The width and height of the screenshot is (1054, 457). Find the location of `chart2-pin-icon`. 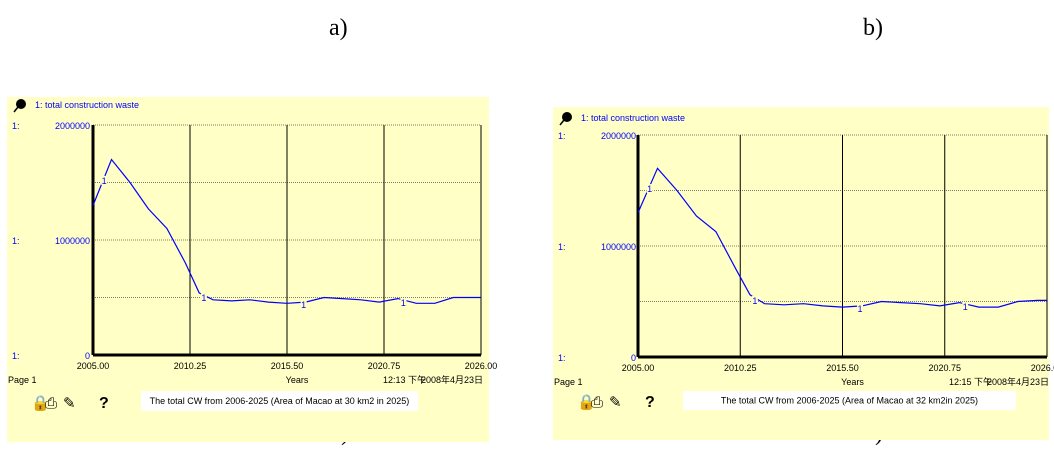

chart2-pin-icon is located at coordinates (567, 117).